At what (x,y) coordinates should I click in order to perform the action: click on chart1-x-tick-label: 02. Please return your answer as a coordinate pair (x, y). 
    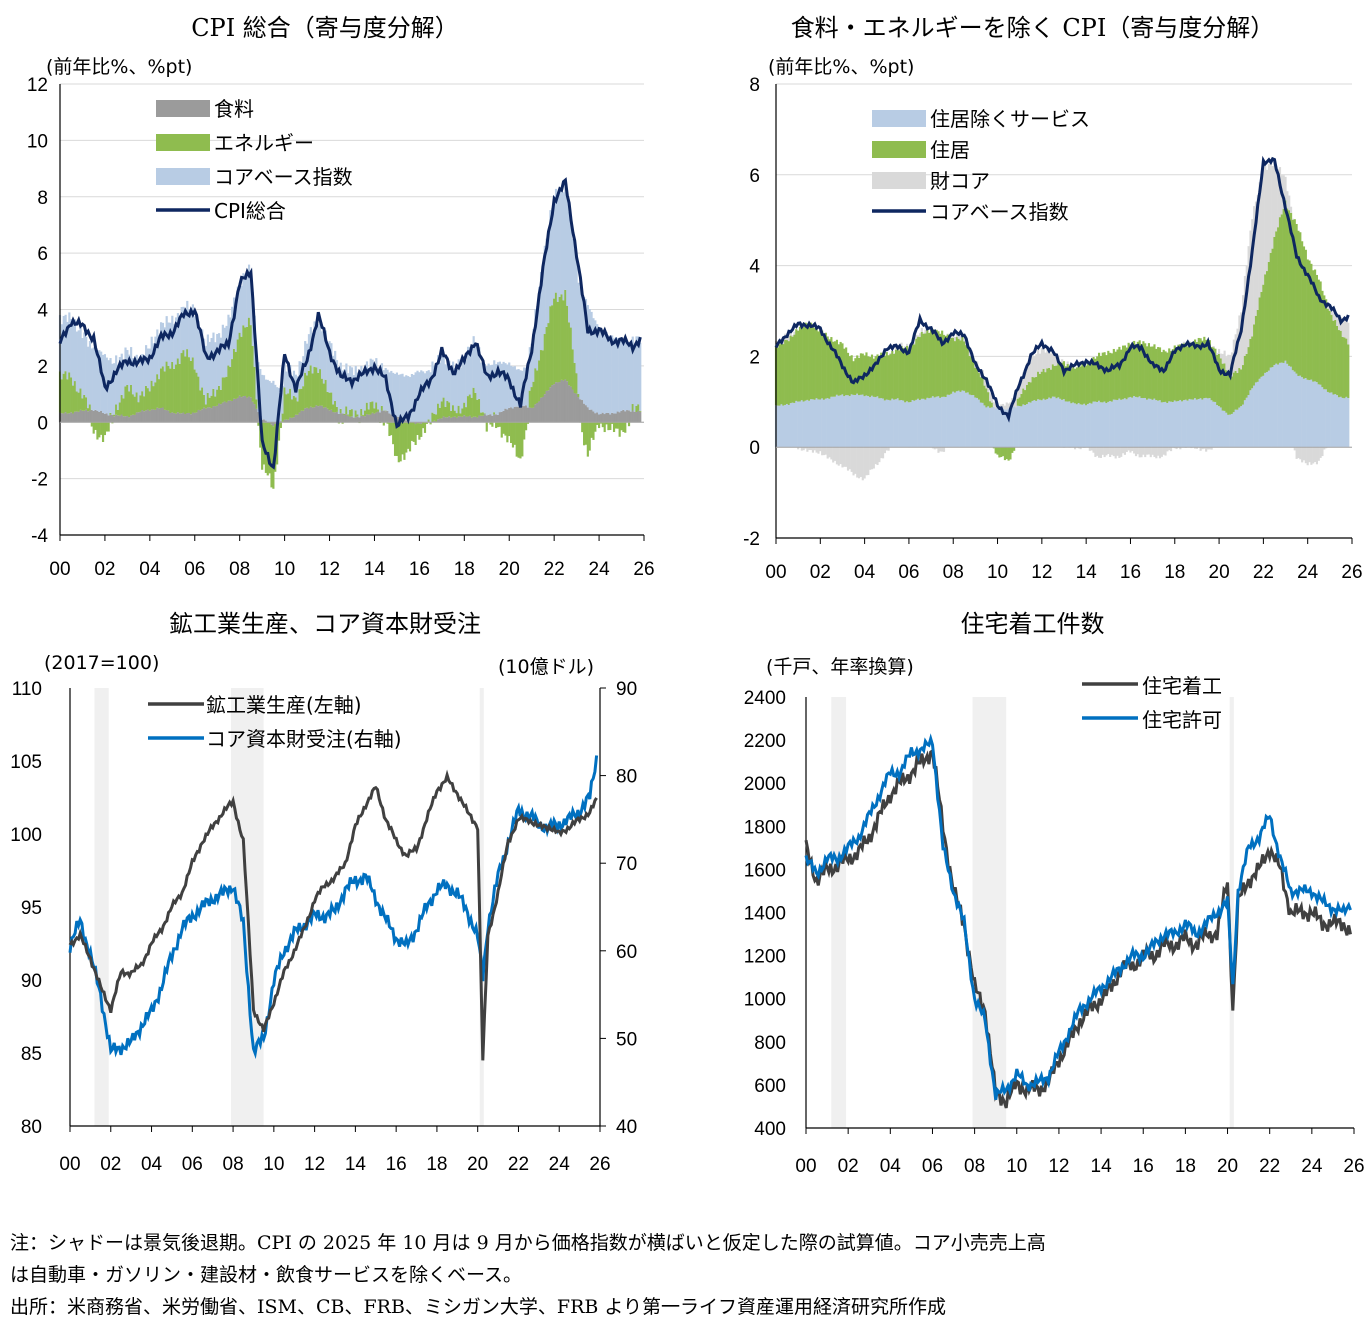
    Looking at the image, I should click on (104, 569).